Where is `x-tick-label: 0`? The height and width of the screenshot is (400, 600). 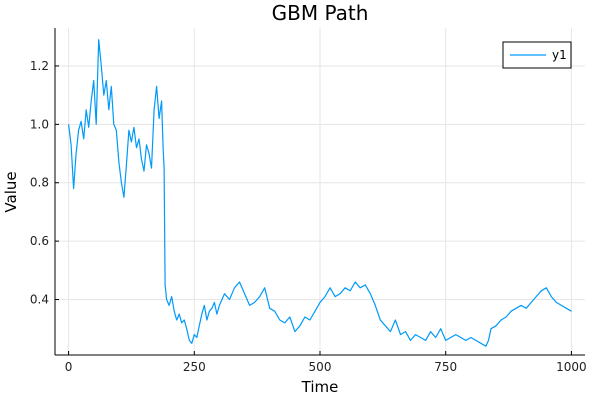 x-tick-label: 0 is located at coordinates (69, 367).